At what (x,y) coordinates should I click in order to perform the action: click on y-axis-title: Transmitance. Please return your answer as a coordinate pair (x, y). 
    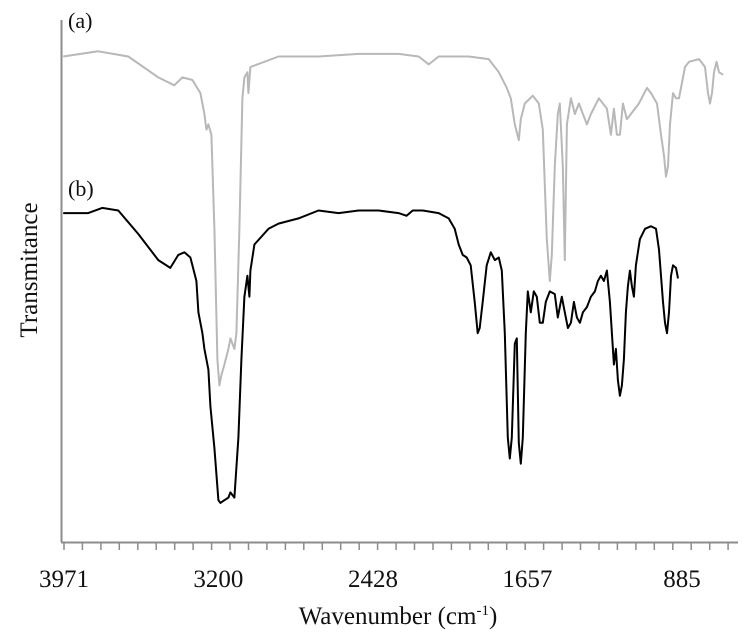
    Looking at the image, I should click on (29, 269).